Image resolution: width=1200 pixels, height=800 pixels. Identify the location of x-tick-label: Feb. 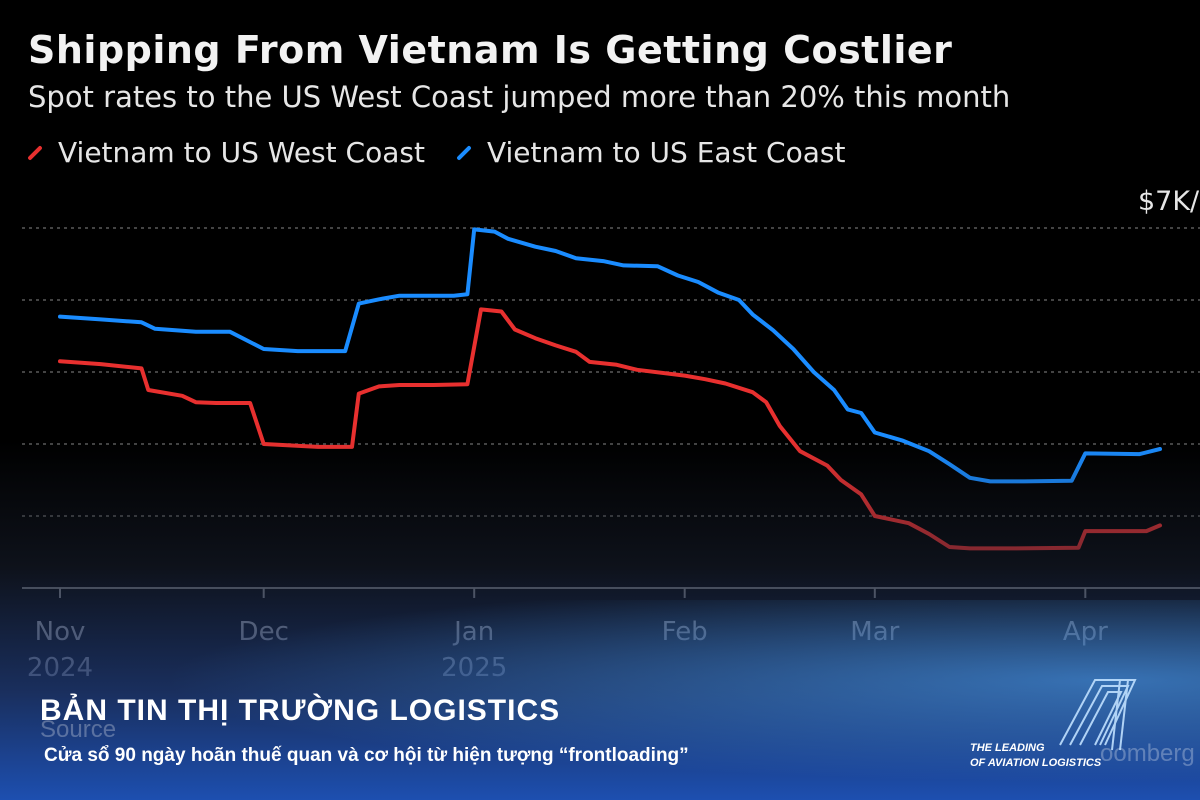
(685, 632).